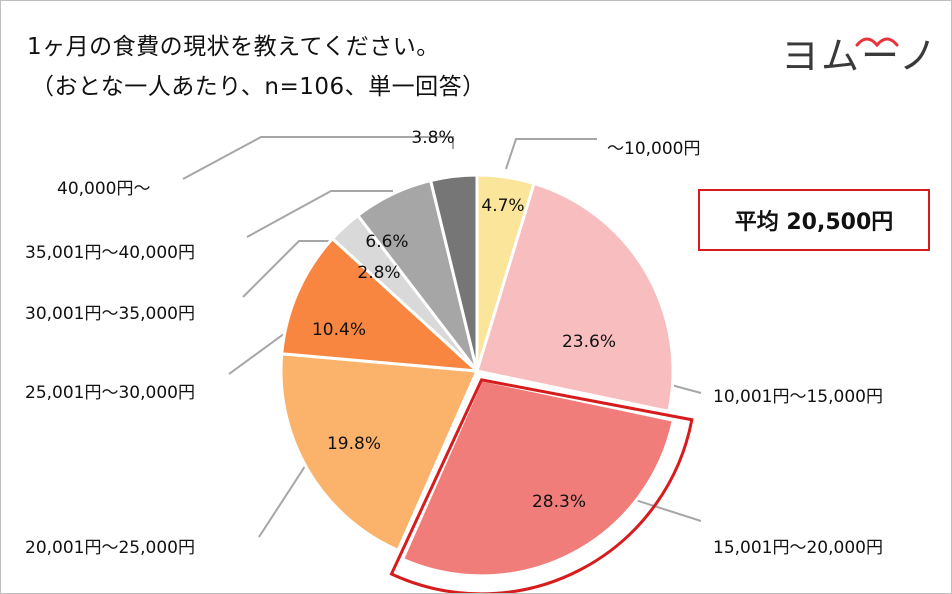 This screenshot has width=952, height=594. I want to click on category-label: 35,001円〜40,000円, so click(110, 253).